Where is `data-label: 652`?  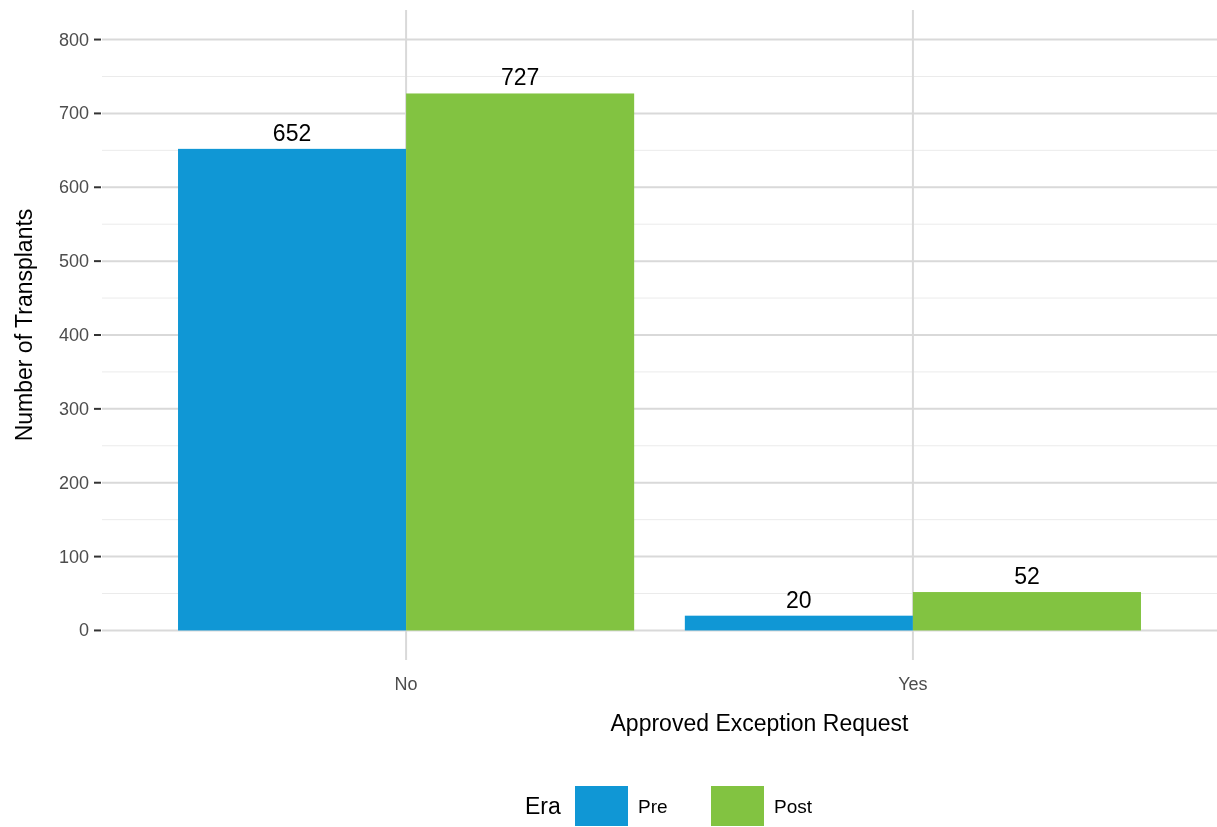 data-label: 652 is located at coordinates (292, 132).